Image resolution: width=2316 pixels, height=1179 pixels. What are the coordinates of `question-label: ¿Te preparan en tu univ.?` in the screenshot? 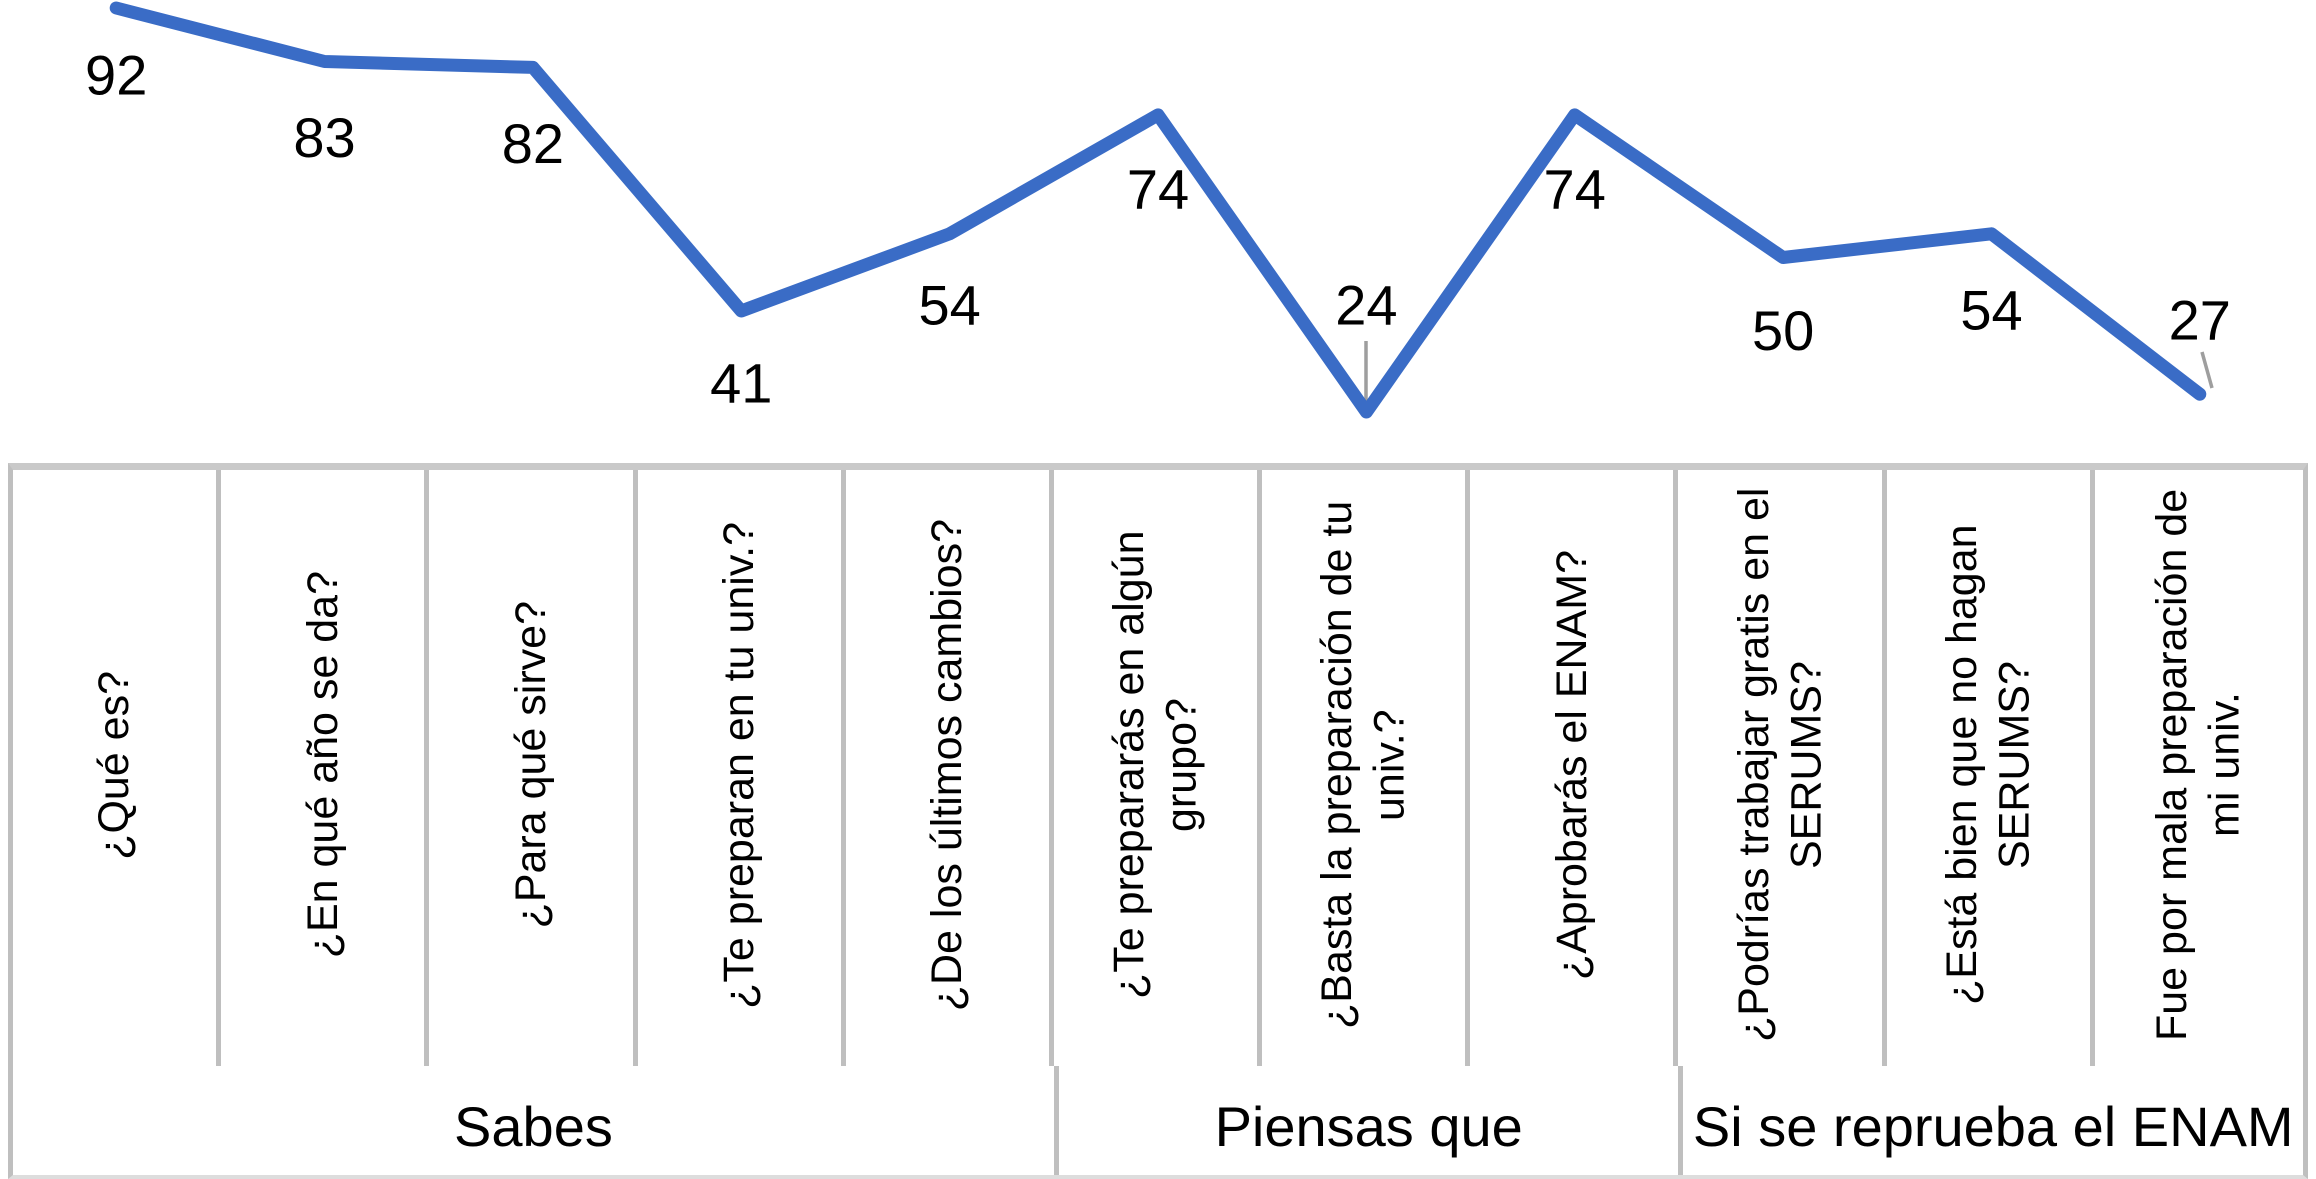 It's located at (738, 765).